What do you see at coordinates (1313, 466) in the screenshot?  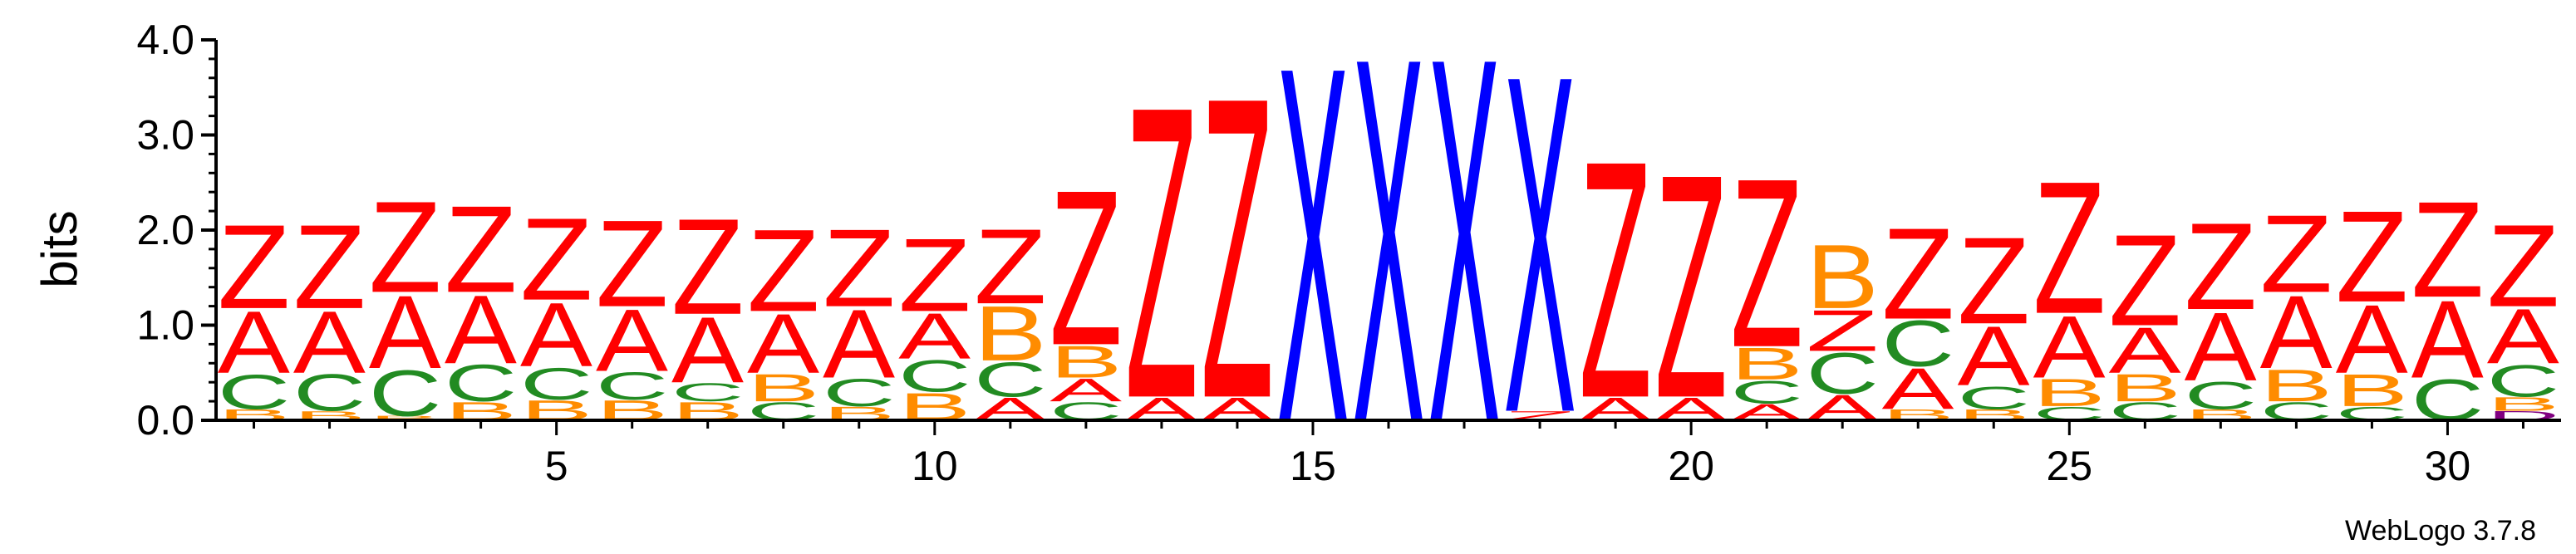 I see `x-tick-label: 15` at bounding box center [1313, 466].